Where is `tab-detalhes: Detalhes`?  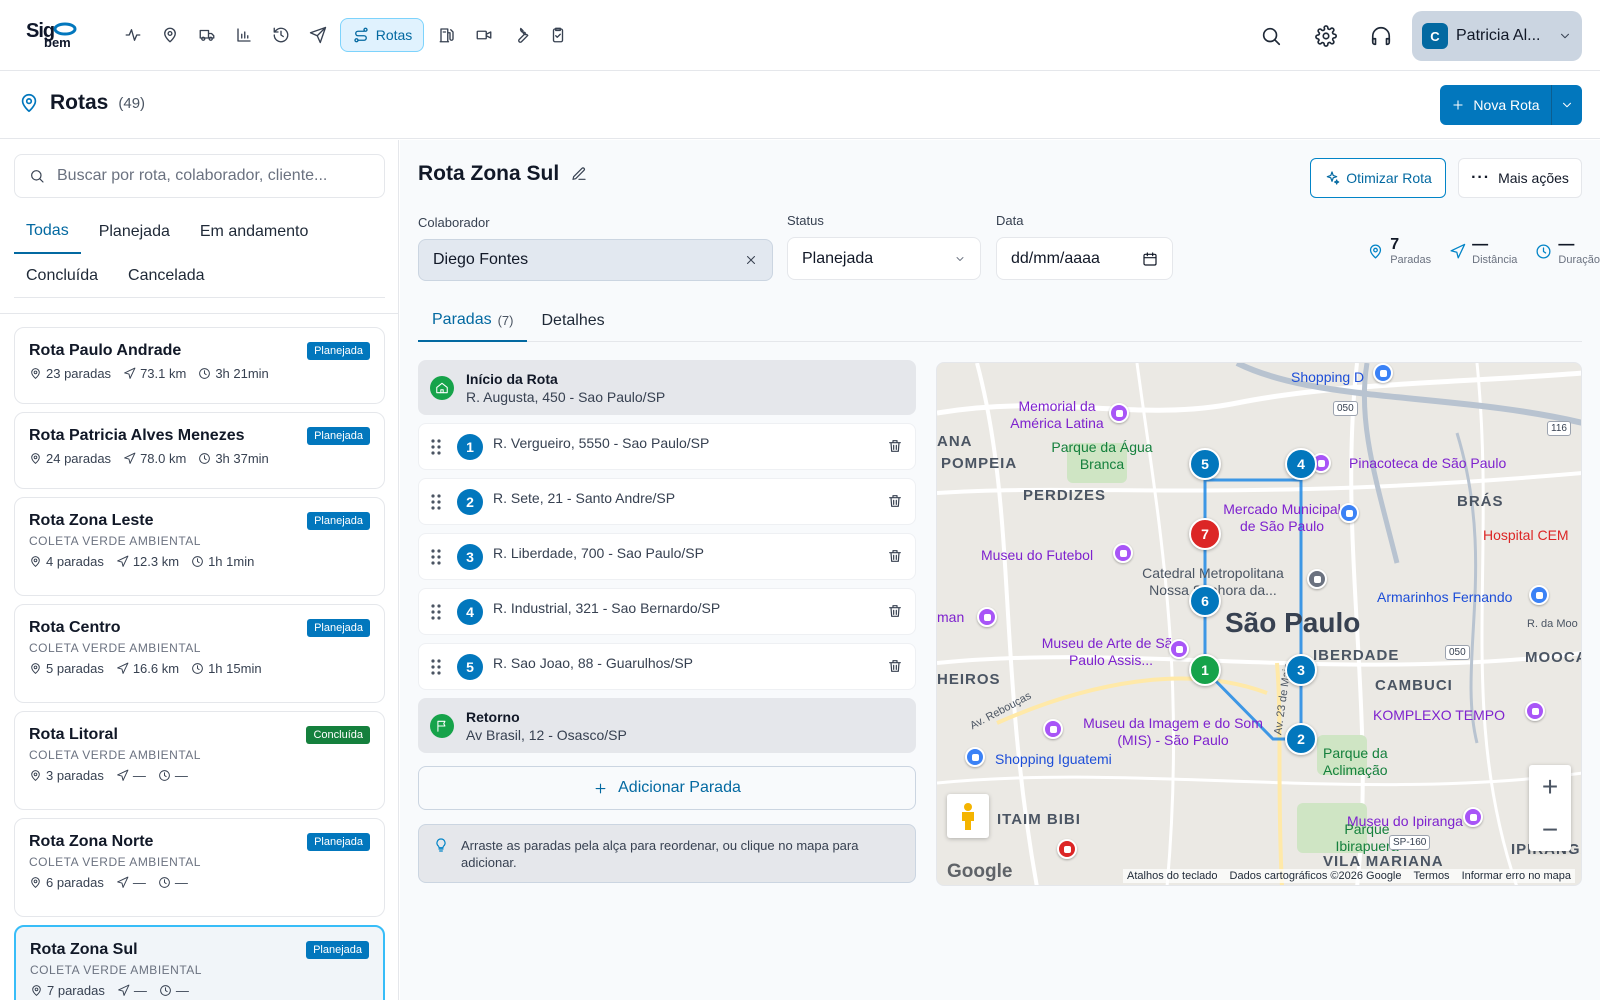
tab-detalhes: Detalhes is located at coordinates (572, 321).